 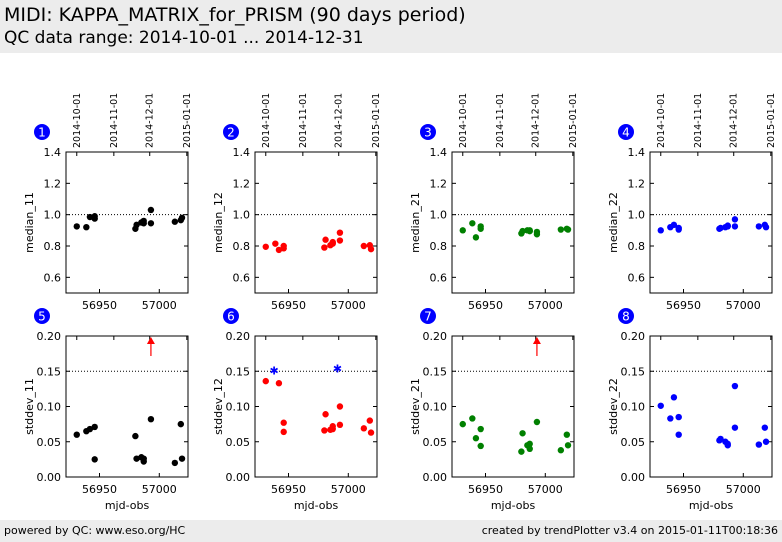 I want to click on y-tick-label: 0.20, so click(x=49, y=336).